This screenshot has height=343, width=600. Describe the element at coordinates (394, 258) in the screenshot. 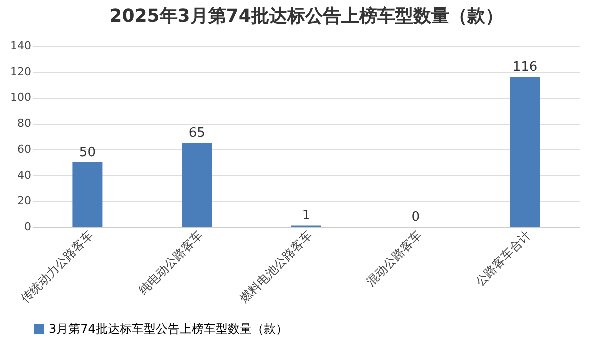

I see `x-tick-label: 混动公路客车` at that location.